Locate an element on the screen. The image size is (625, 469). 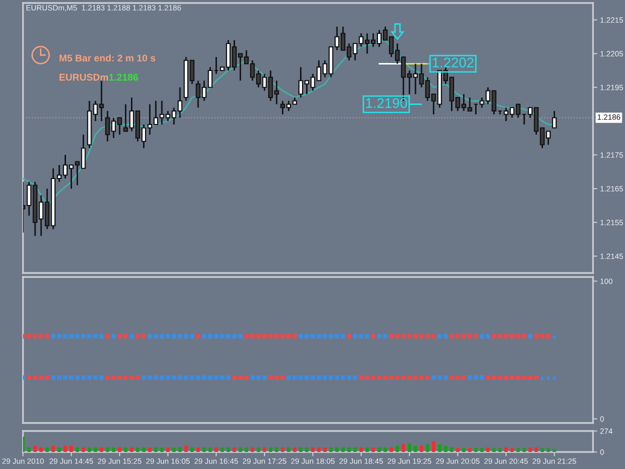
annotation: 1.2202 is located at coordinates (453, 63).